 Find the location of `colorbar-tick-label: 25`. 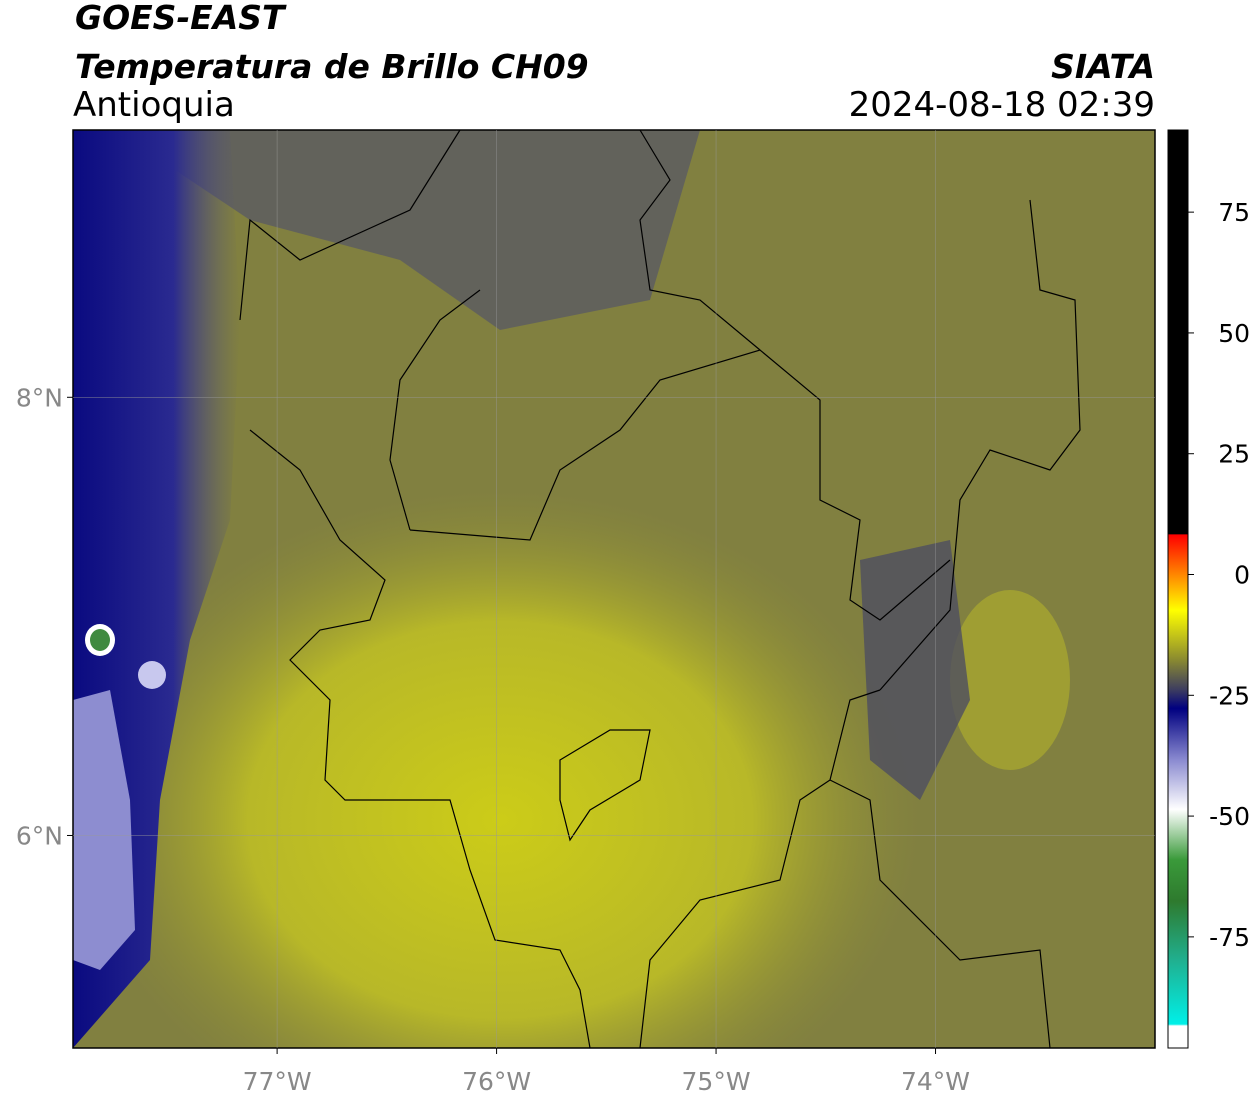

colorbar-tick-label: 25 is located at coordinates (1234, 454).